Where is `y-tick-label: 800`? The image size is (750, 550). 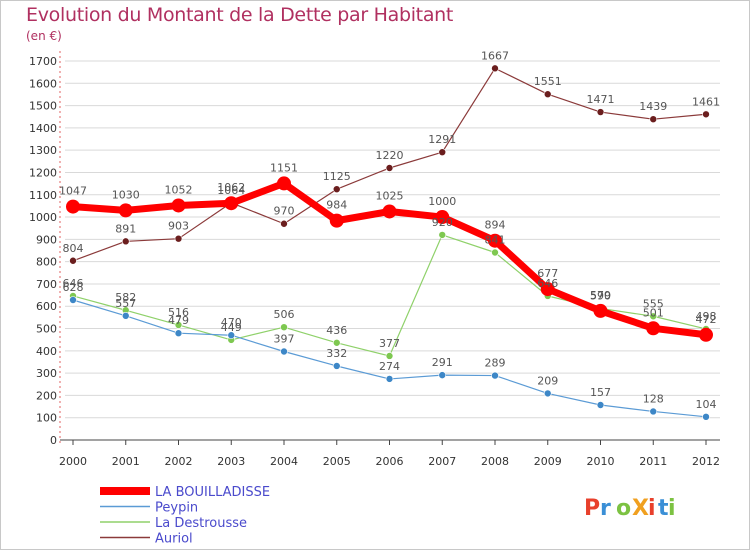 y-tick-label: 800 is located at coordinates (46, 262).